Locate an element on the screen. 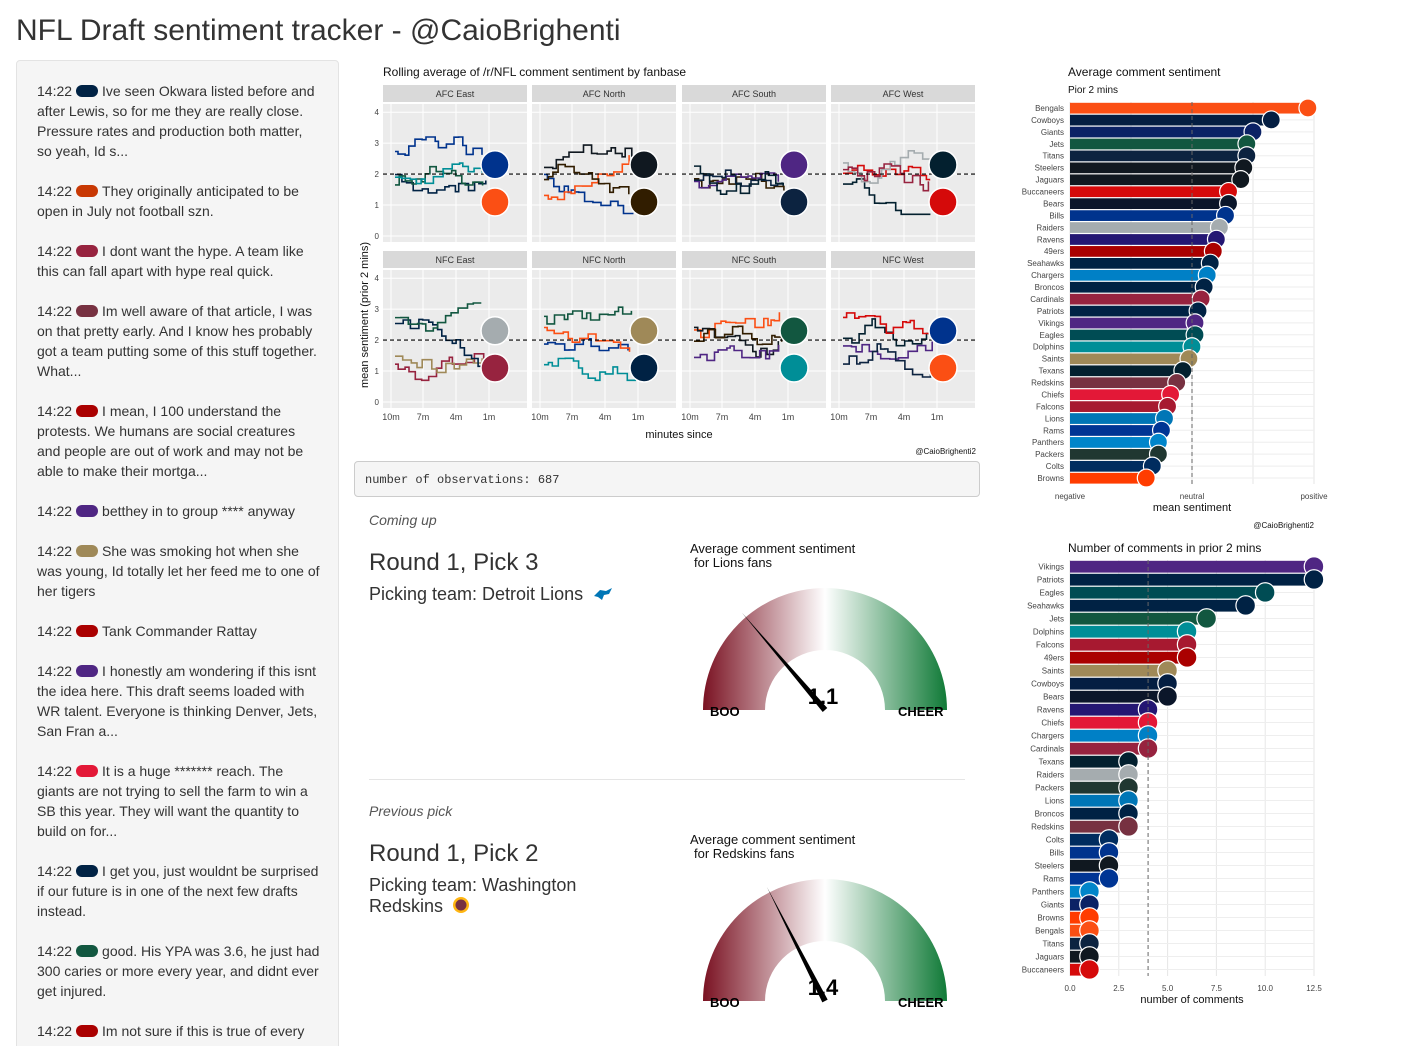 Image resolution: width=1408 pixels, height=1046 pixels. coming-up-gauge-title: Average comment sentiment for Lions fans is located at coordinates (772, 556).